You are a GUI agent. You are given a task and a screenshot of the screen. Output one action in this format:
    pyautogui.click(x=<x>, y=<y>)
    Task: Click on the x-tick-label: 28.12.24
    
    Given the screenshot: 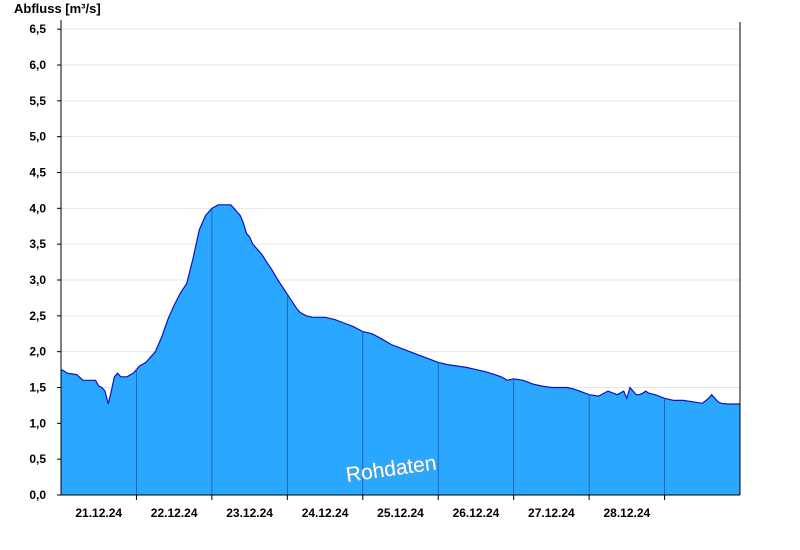 What is the action you would take?
    pyautogui.click(x=626, y=513)
    